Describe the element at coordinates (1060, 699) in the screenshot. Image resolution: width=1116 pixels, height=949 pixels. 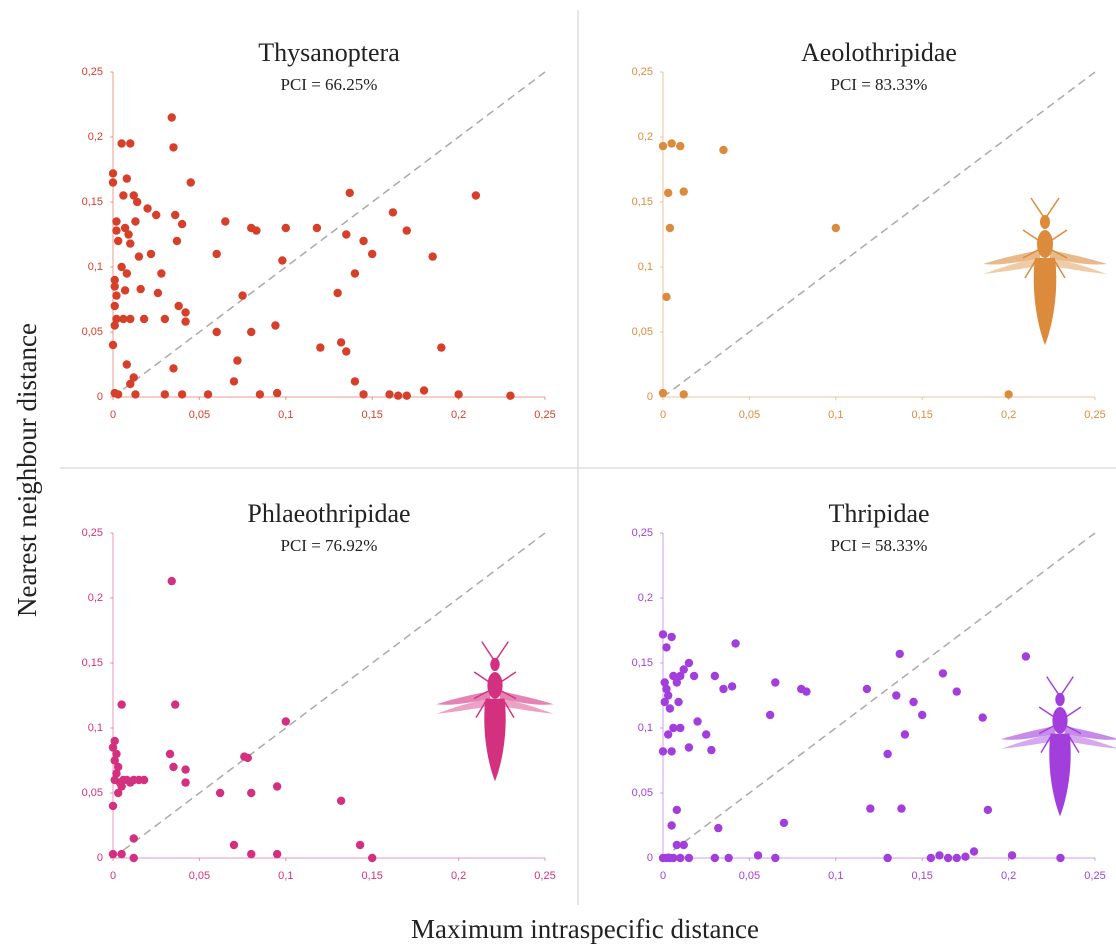
I see `insect-head` at that location.